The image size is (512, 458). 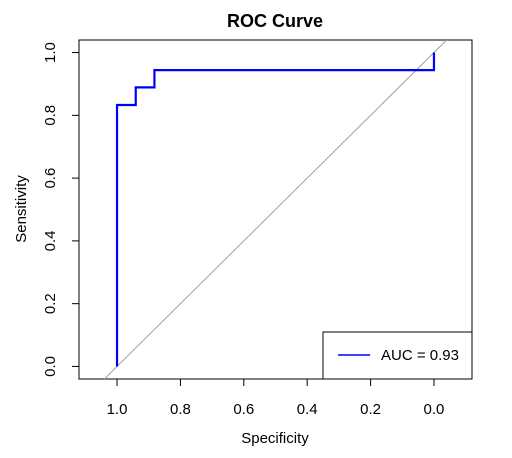 I want to click on legend: AUC = 0.93, so click(x=397, y=355).